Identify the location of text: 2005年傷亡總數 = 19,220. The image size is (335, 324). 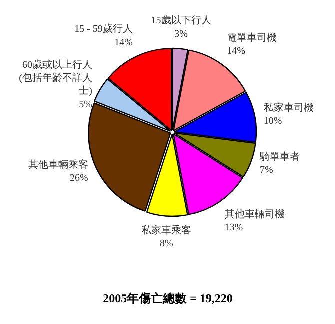
(168, 299).